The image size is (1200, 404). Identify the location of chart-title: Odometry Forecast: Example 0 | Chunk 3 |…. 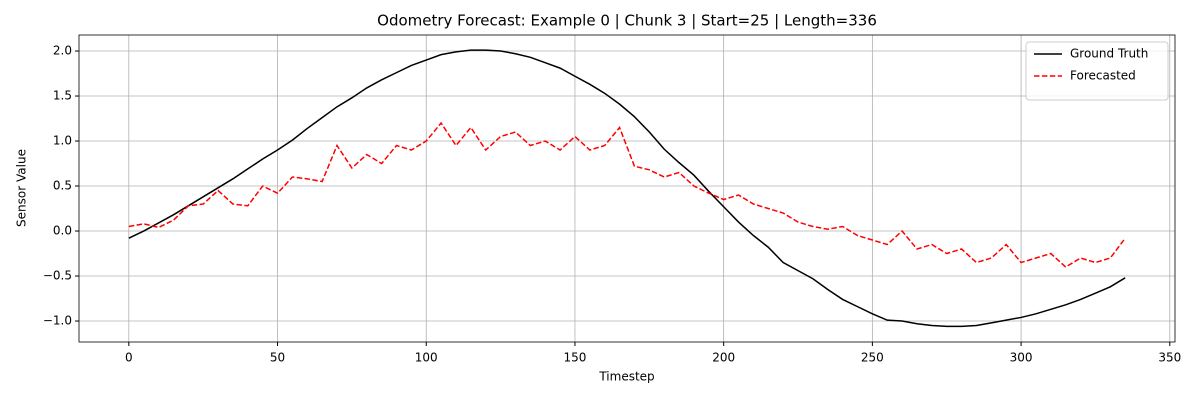
(627, 21).